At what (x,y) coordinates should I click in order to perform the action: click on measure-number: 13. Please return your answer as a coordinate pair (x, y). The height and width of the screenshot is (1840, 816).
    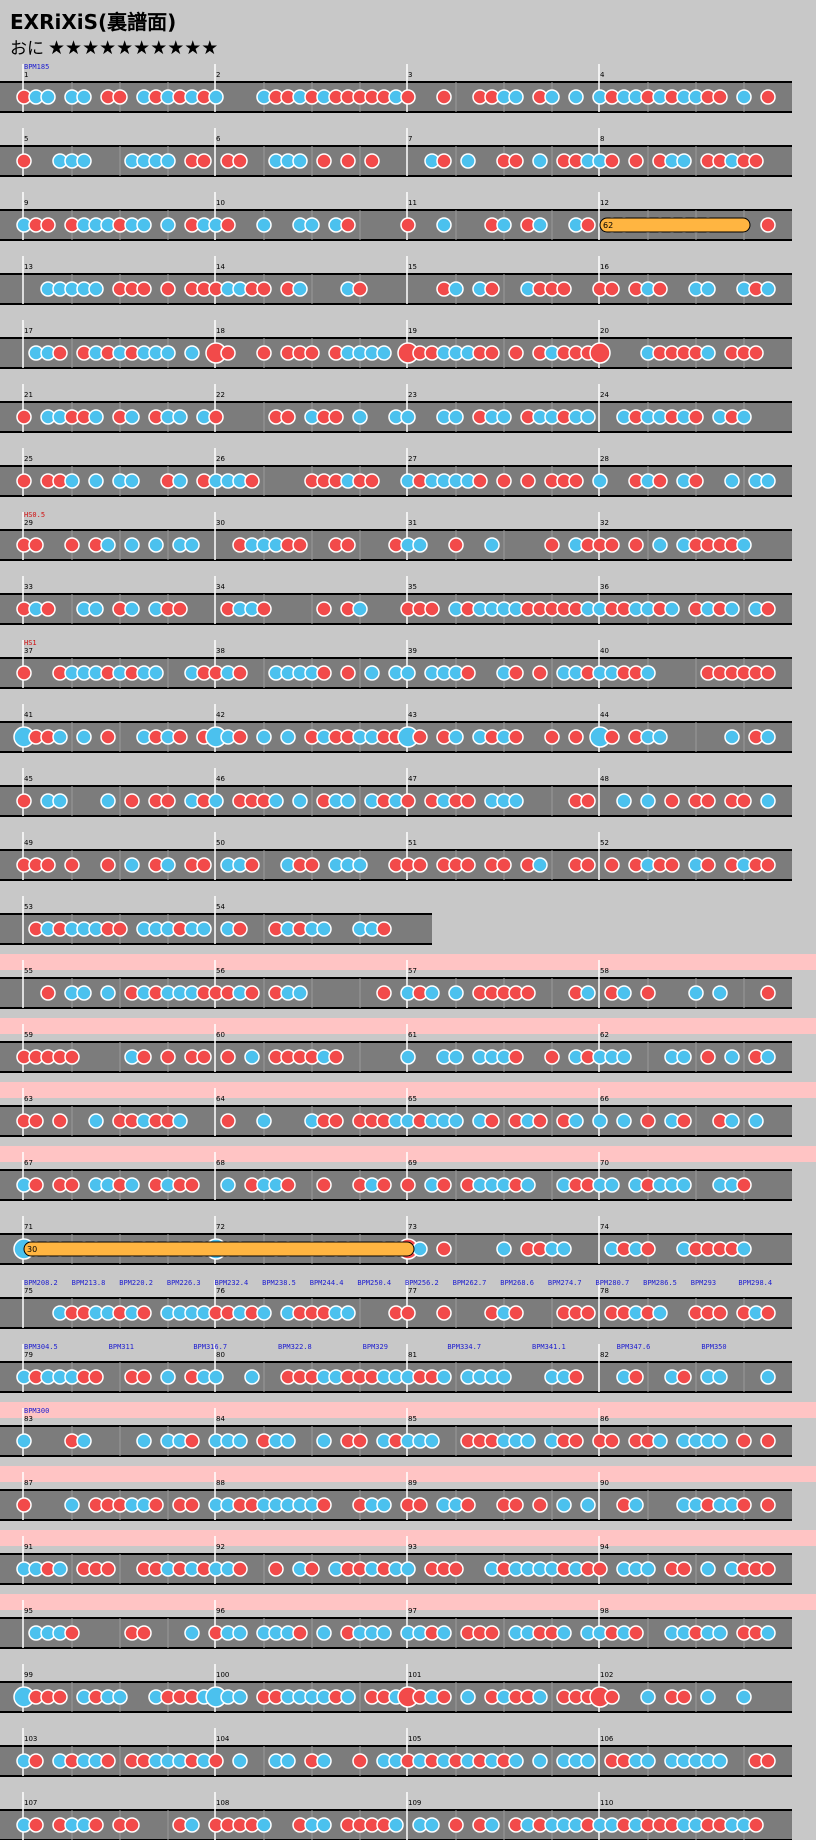
    Looking at the image, I should click on (28, 267).